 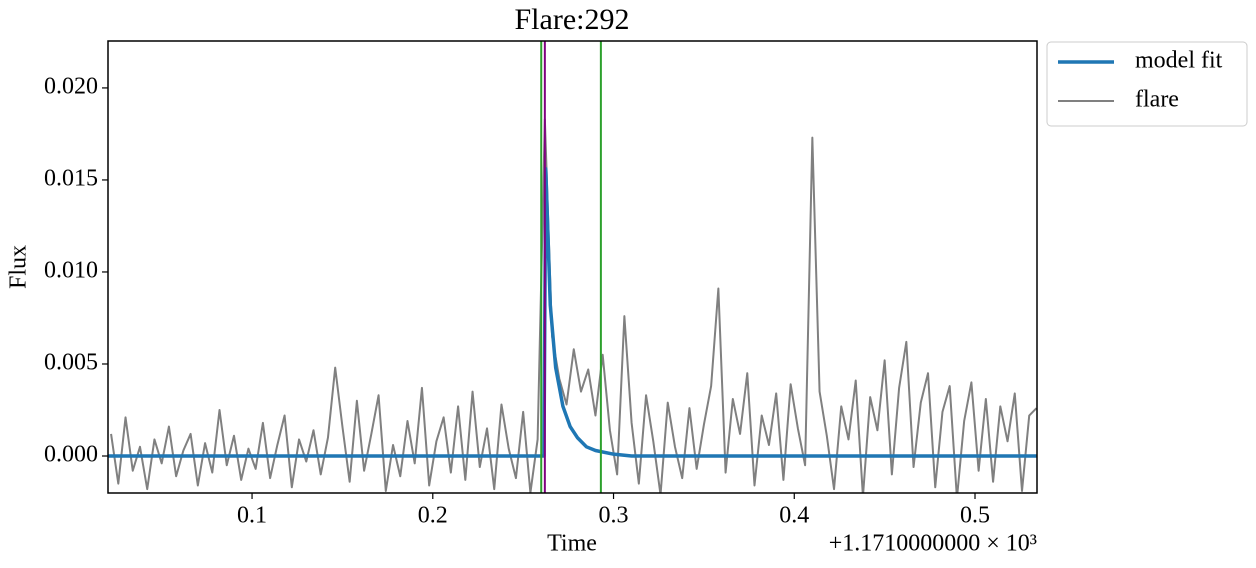 What do you see at coordinates (1157, 100) in the screenshot?
I see `legend-label: flare` at bounding box center [1157, 100].